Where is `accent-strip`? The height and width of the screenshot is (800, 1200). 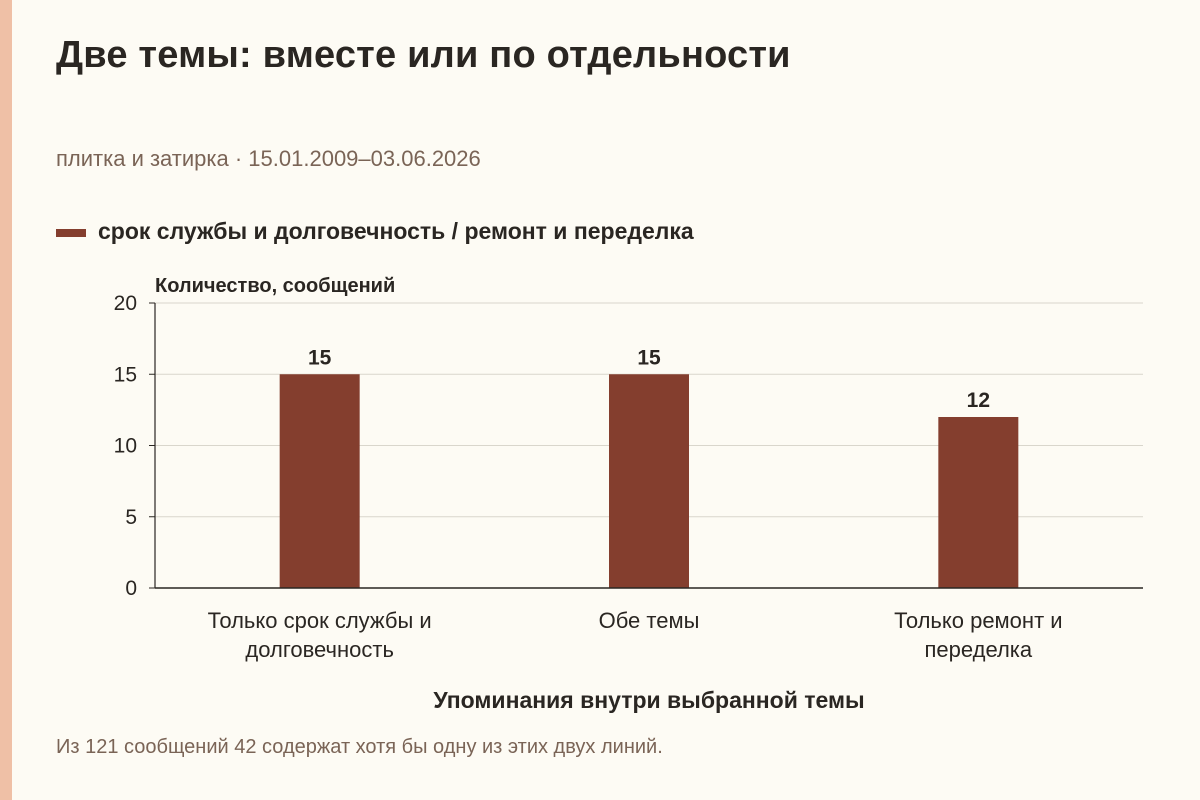 accent-strip is located at coordinates (6, 400).